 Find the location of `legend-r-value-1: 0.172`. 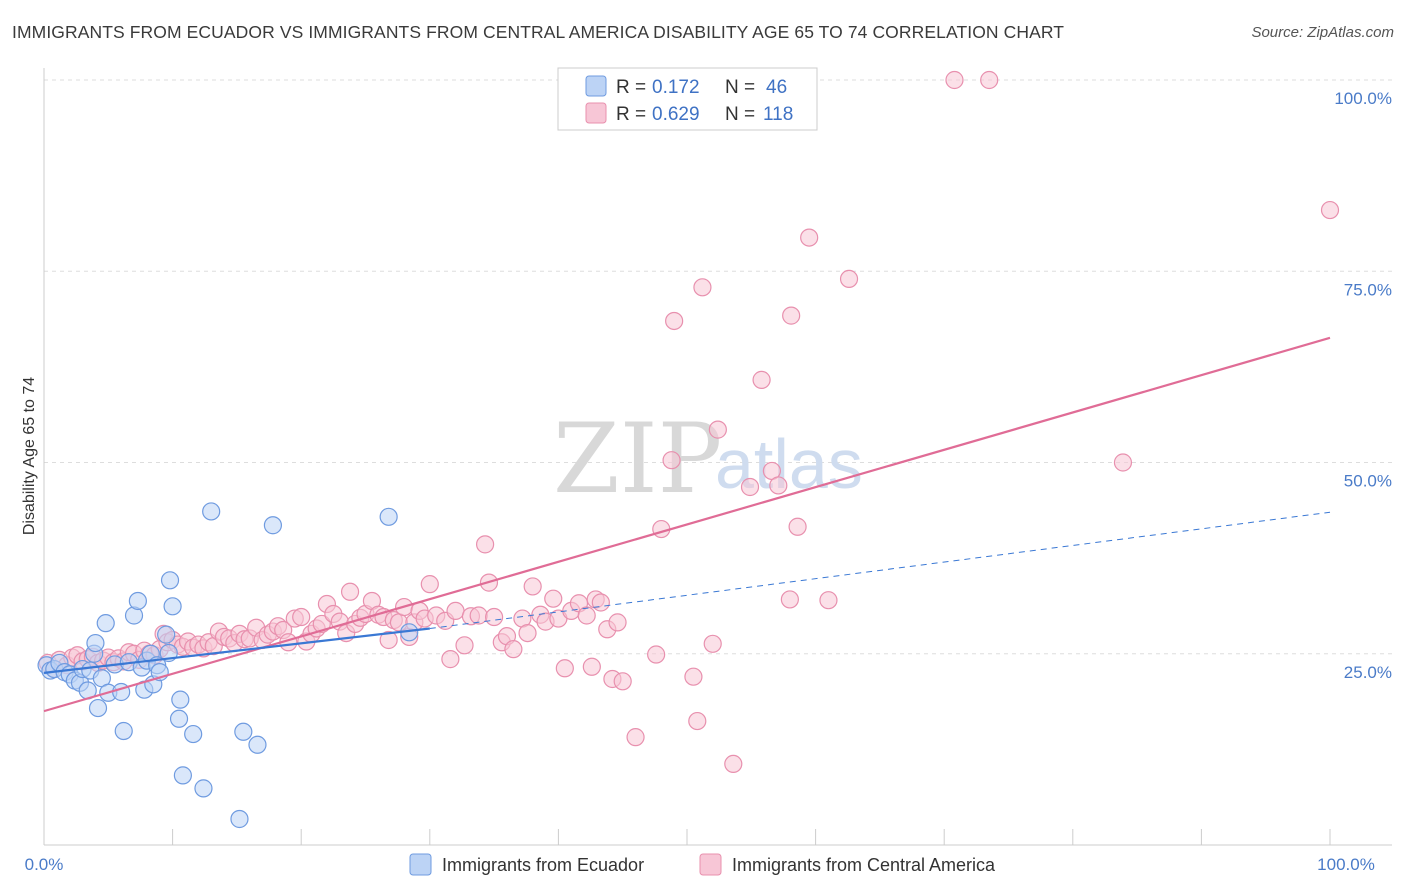

legend-r-value-1: 0.172 is located at coordinates (676, 87).